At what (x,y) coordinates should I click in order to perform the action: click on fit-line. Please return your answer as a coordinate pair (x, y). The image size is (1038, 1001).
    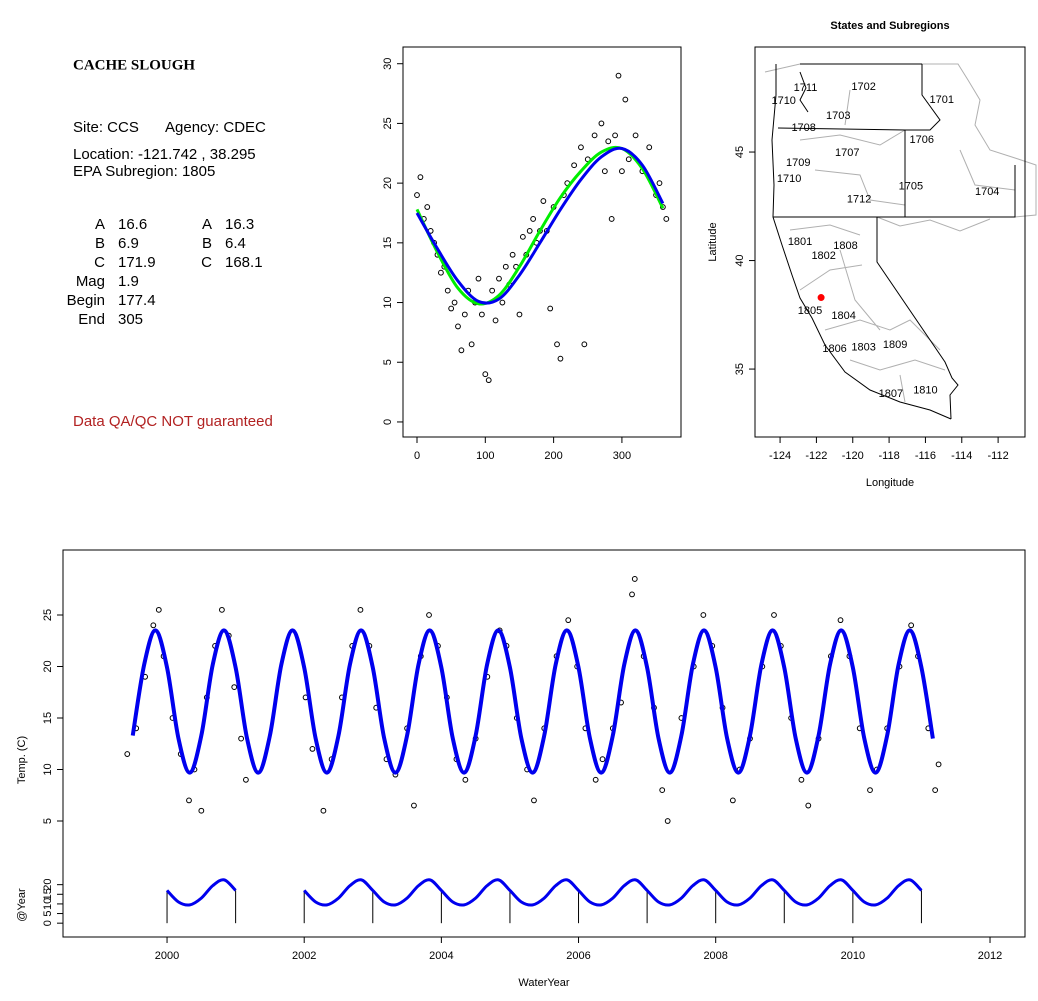
    Looking at the image, I should click on (540, 225).